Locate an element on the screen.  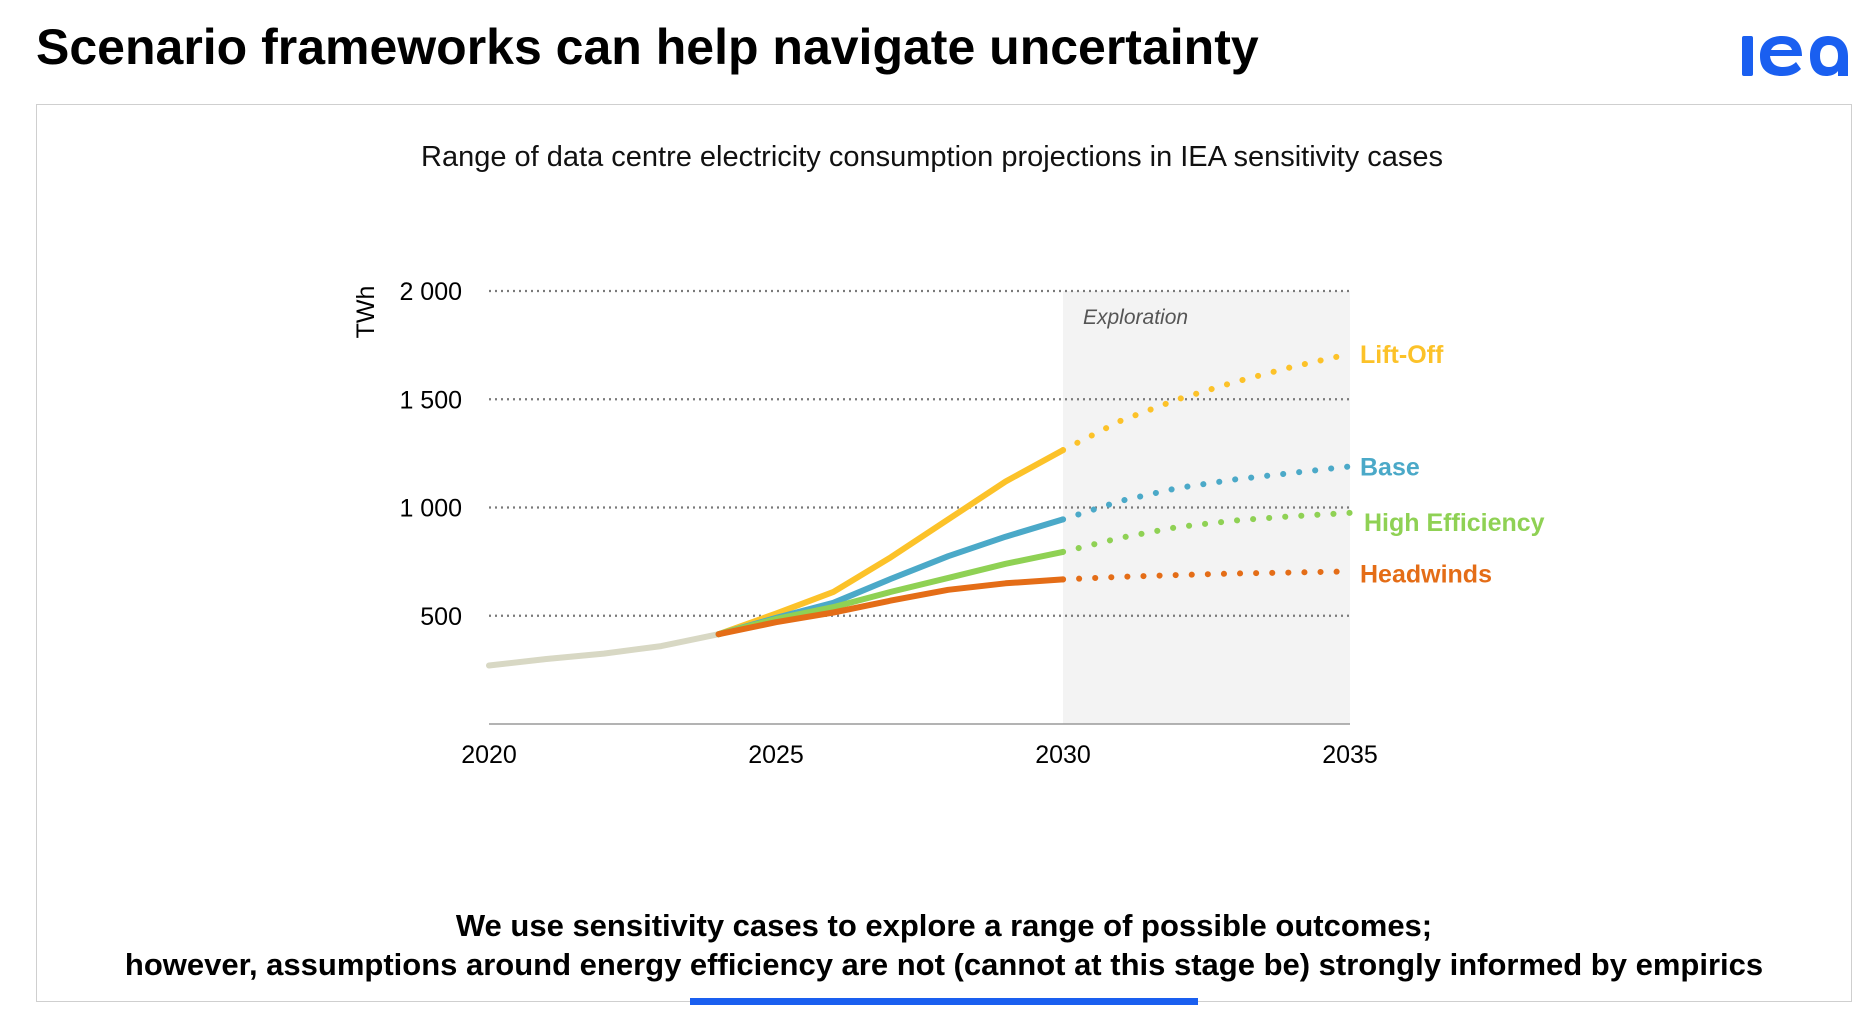
iea-logo is located at coordinates (1795, 56).